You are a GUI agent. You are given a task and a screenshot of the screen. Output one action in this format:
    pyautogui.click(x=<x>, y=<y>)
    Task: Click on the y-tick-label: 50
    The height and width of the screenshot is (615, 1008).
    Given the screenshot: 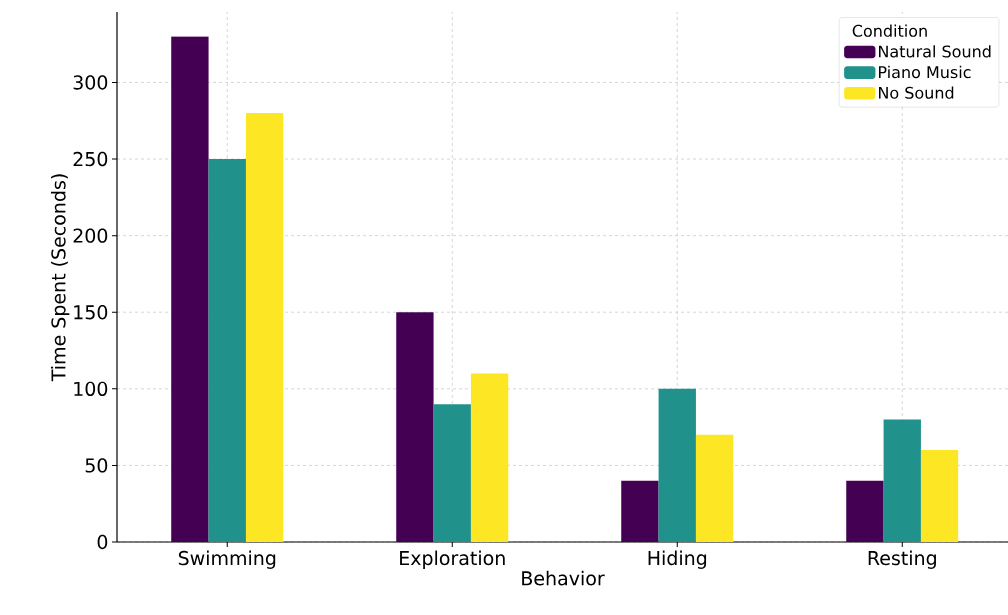 What is the action you would take?
    pyautogui.click(x=96, y=465)
    